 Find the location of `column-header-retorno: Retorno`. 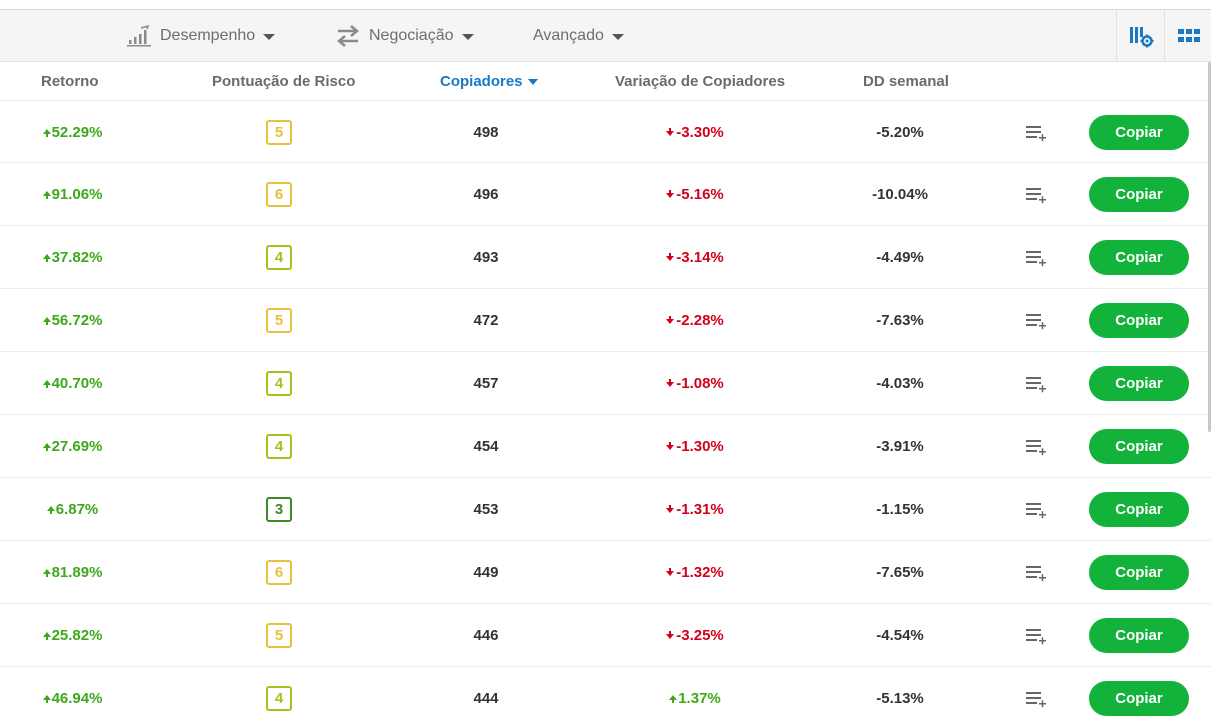

column-header-retorno: Retorno is located at coordinates (70, 81).